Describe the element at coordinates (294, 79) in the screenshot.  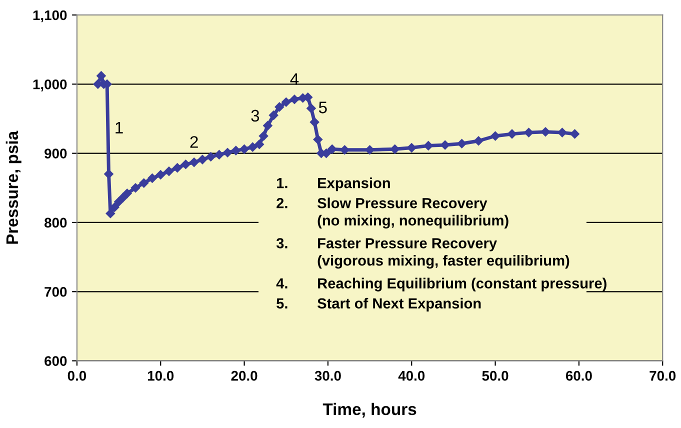
I see `annotation: 4` at that location.